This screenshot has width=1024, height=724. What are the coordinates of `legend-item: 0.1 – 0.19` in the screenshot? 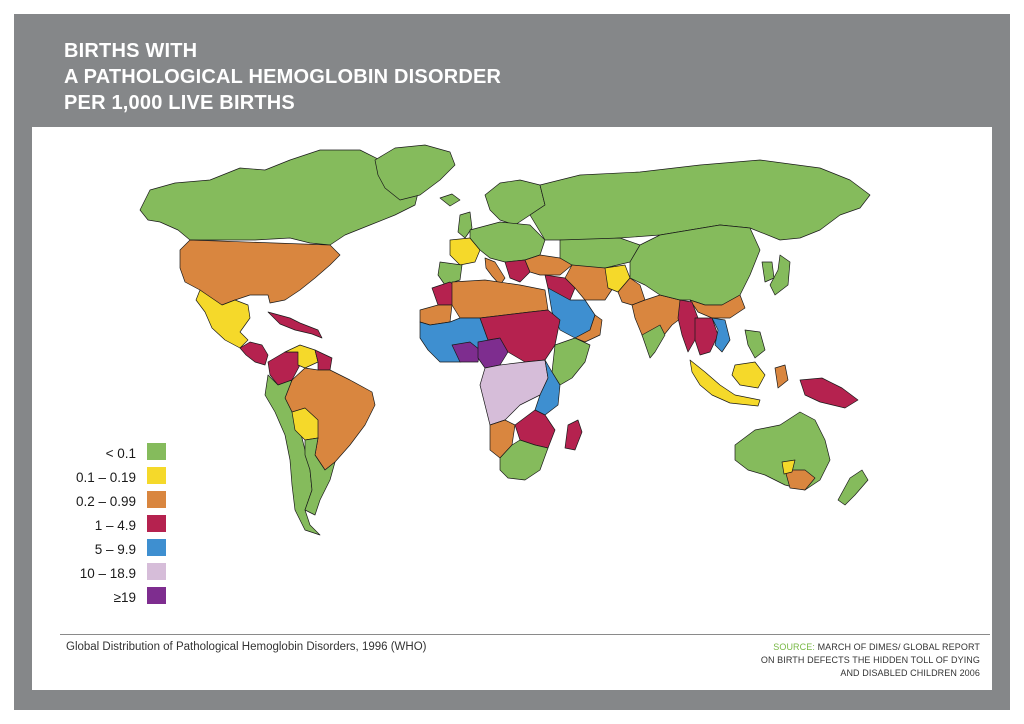 It's located at (111, 479).